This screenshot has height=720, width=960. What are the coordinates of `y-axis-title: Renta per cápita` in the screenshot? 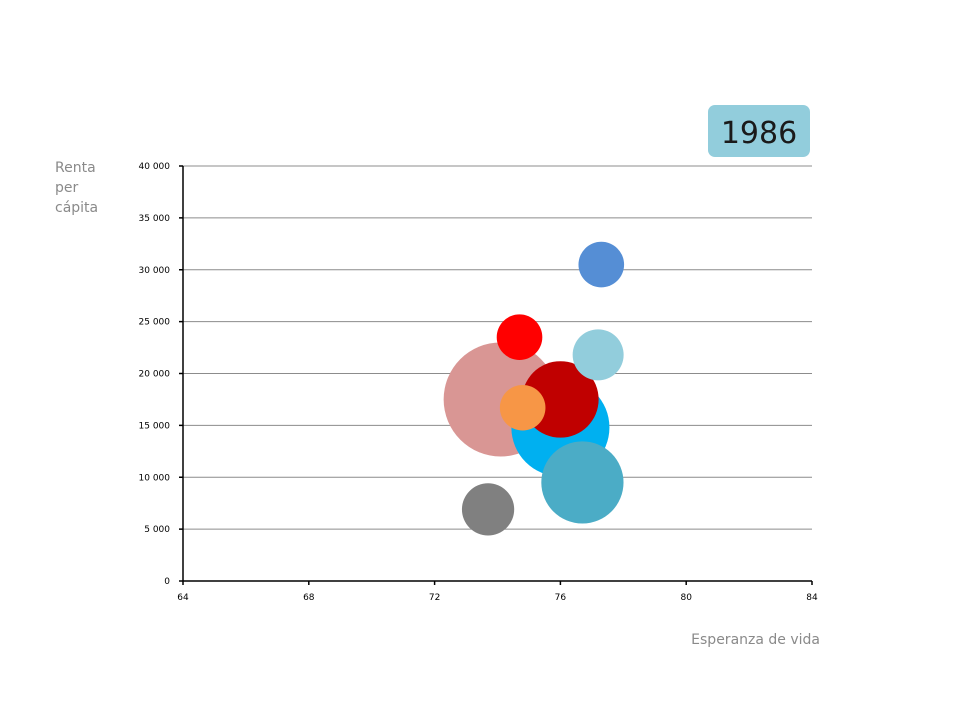 It's located at (77, 188).